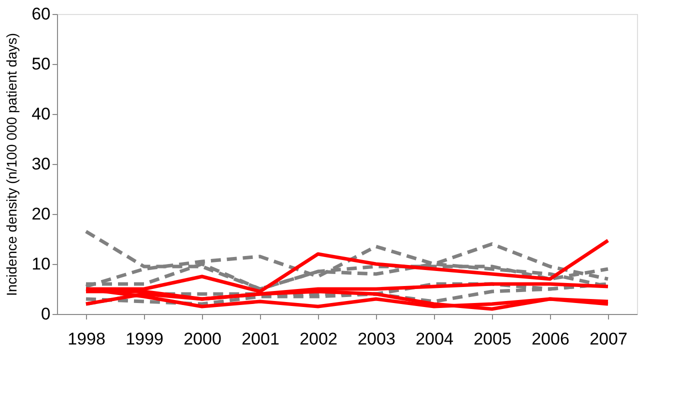  What do you see at coordinates (609, 339) in the screenshot?
I see `x-tick-label: 2007` at bounding box center [609, 339].